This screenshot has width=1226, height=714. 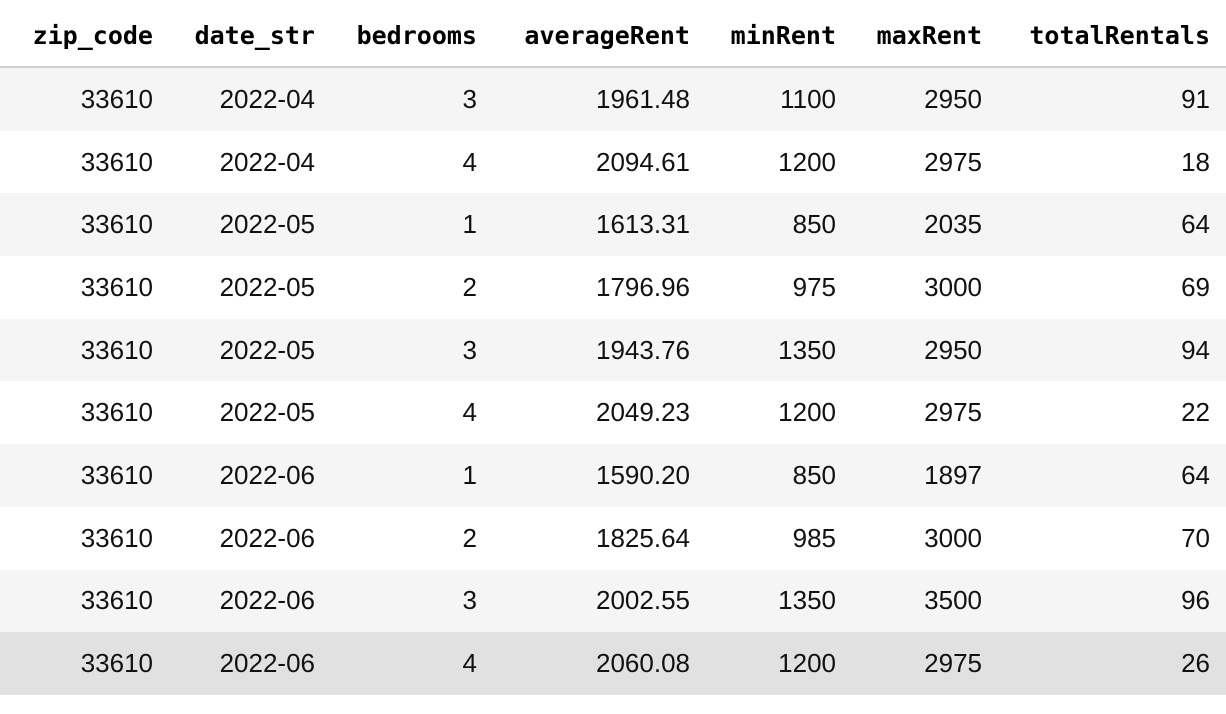 I want to click on table-row: 33610 2022-06 1 1590.20 850 1897 64, so click(x=613, y=475).